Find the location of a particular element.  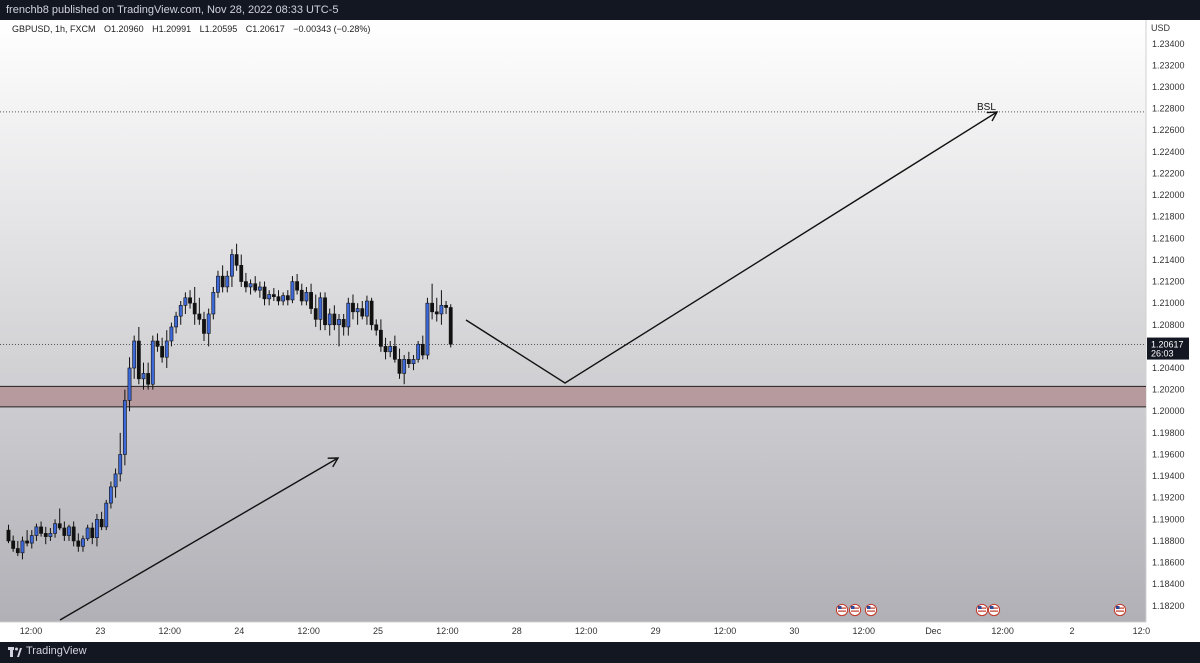

time-axis-background is located at coordinates (600, 632).